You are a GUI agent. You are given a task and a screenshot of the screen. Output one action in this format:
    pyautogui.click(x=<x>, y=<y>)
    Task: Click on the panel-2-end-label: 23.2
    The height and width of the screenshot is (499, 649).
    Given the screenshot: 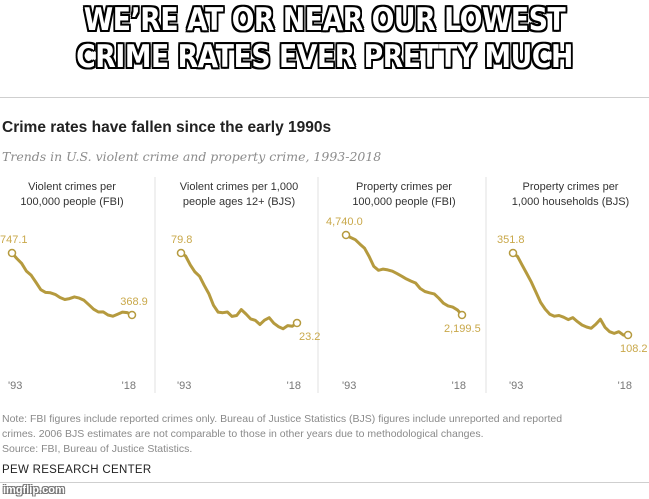 What is the action you would take?
    pyautogui.click(x=309, y=337)
    